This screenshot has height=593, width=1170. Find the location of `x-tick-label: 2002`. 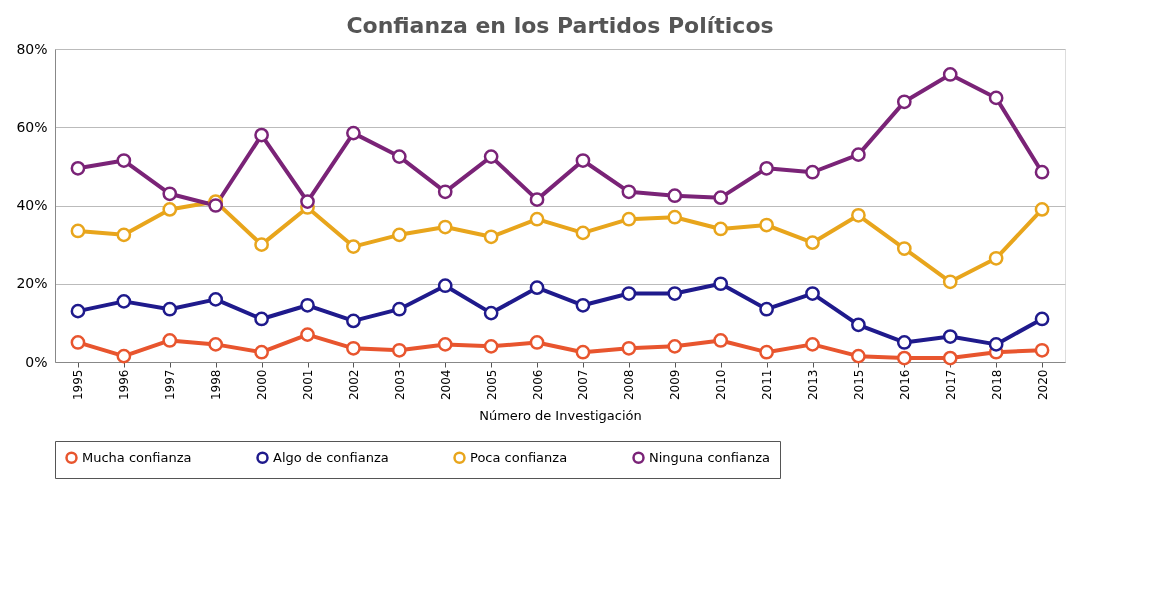

x-tick-label: 2002 is located at coordinates (353, 385).